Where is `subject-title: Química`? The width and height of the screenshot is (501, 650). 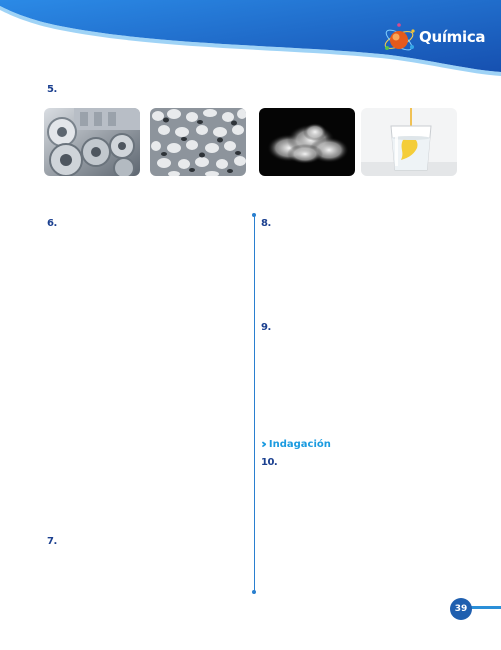 subject-title: Química is located at coordinates (452, 37).